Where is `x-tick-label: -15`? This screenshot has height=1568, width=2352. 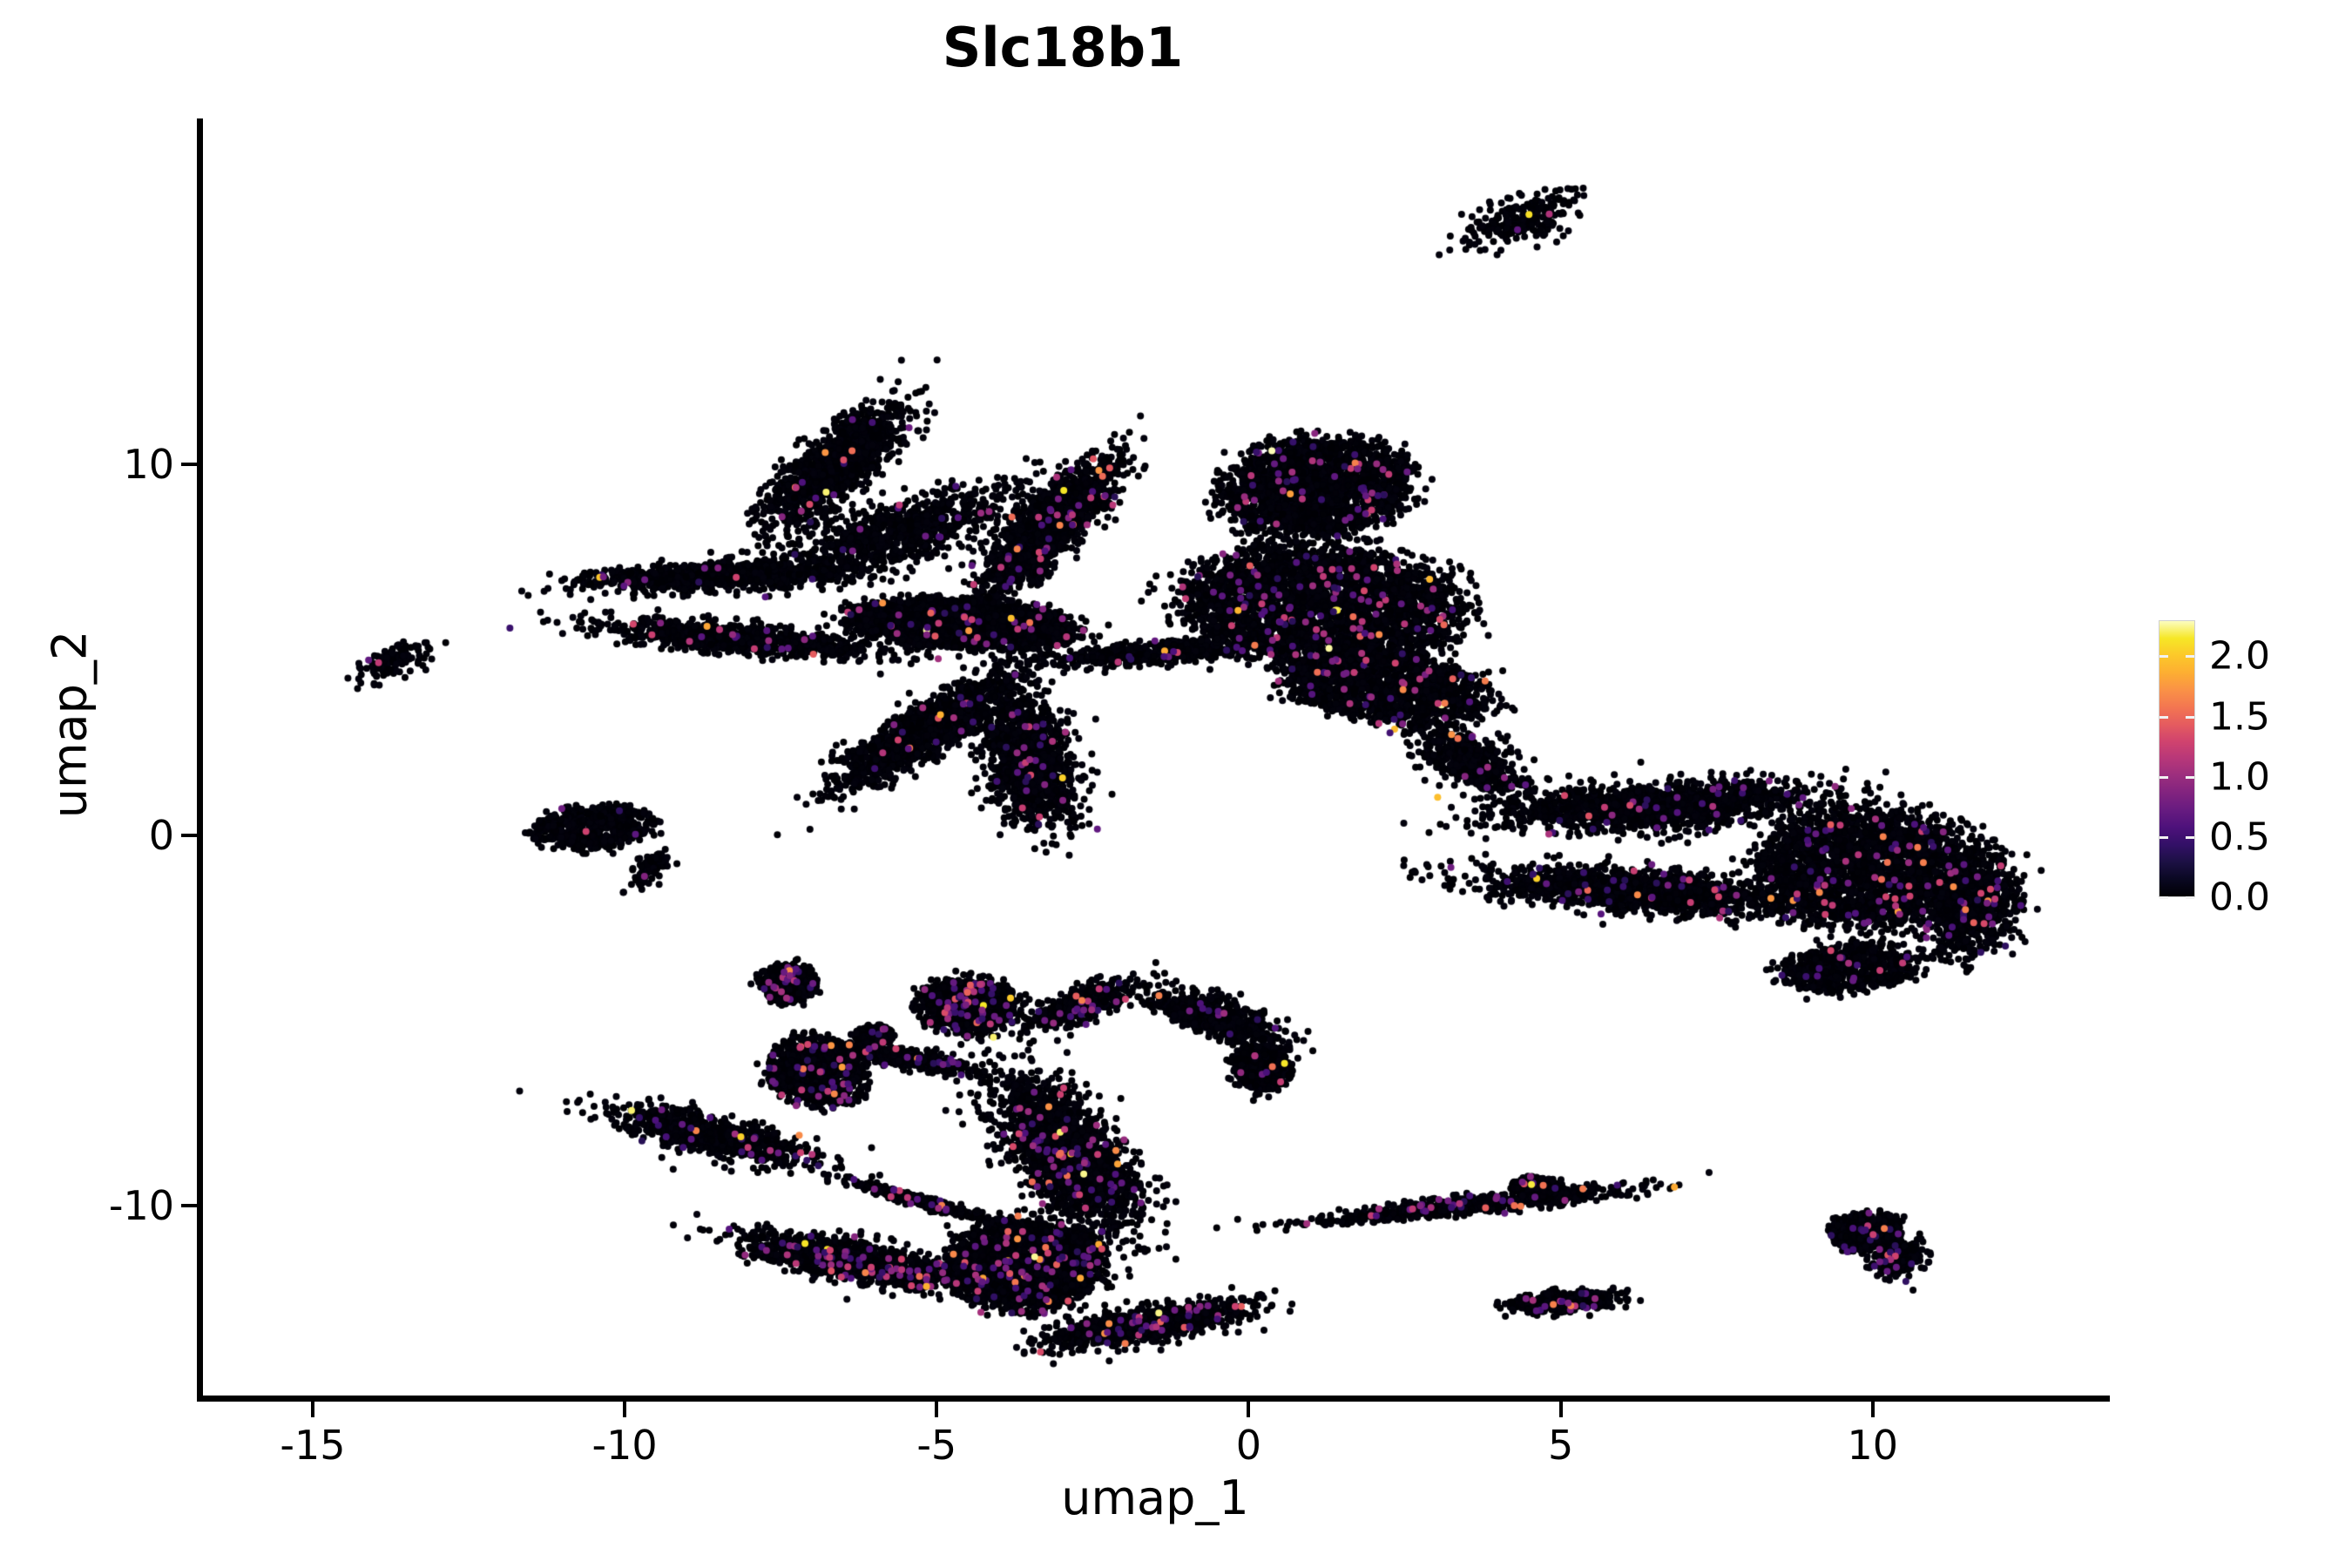 x-tick-label: -15 is located at coordinates (313, 1445).